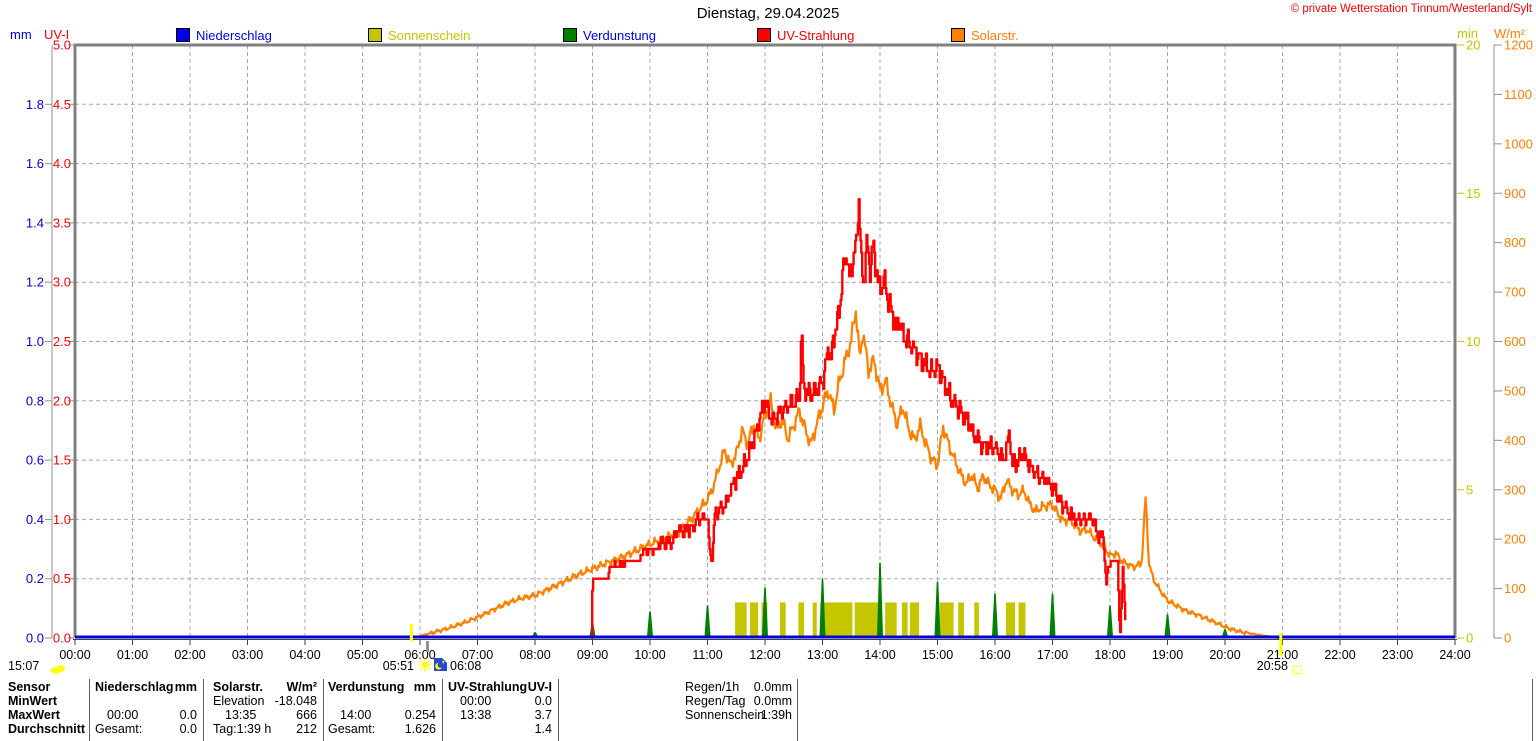 The height and width of the screenshot is (741, 1536). What do you see at coordinates (543, 701) in the screenshot?
I see `stats-min-value: 0.0` at bounding box center [543, 701].